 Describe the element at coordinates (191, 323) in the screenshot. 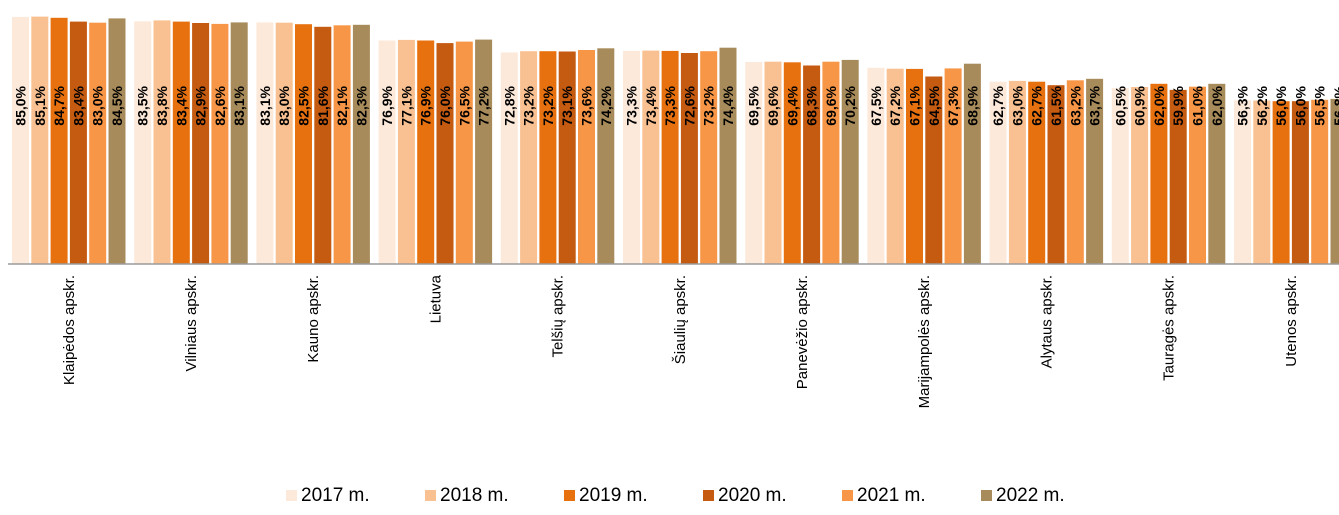

I see `category-label: Vilniaus apskr.` at that location.